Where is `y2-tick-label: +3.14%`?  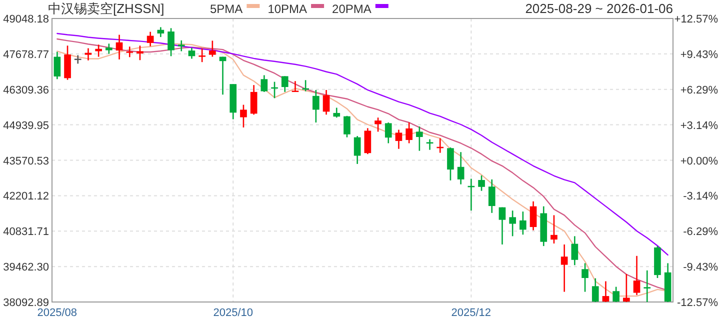
y2-tick-label: +3.14% is located at coordinates (699, 126).